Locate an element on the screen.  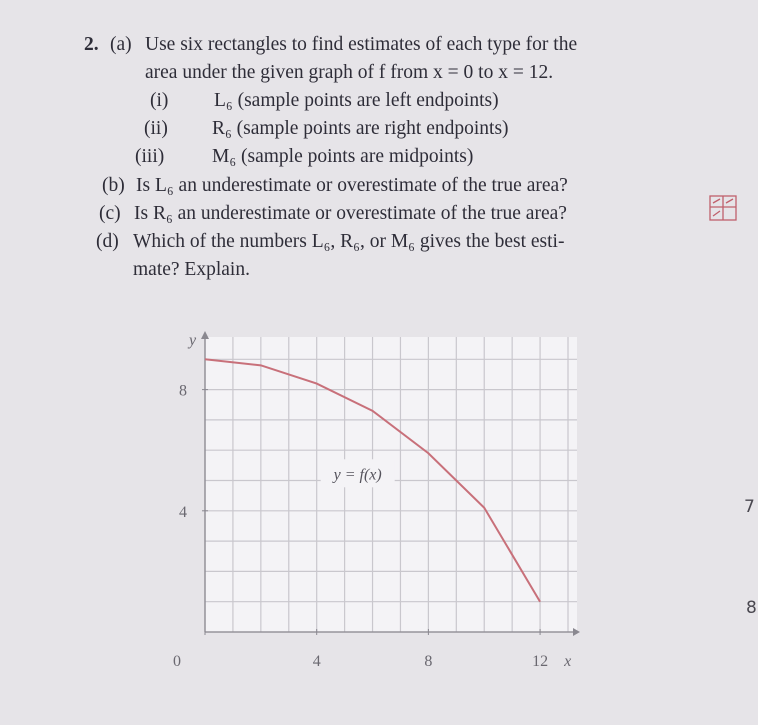
annotation-box is located at coordinates (357, 473).